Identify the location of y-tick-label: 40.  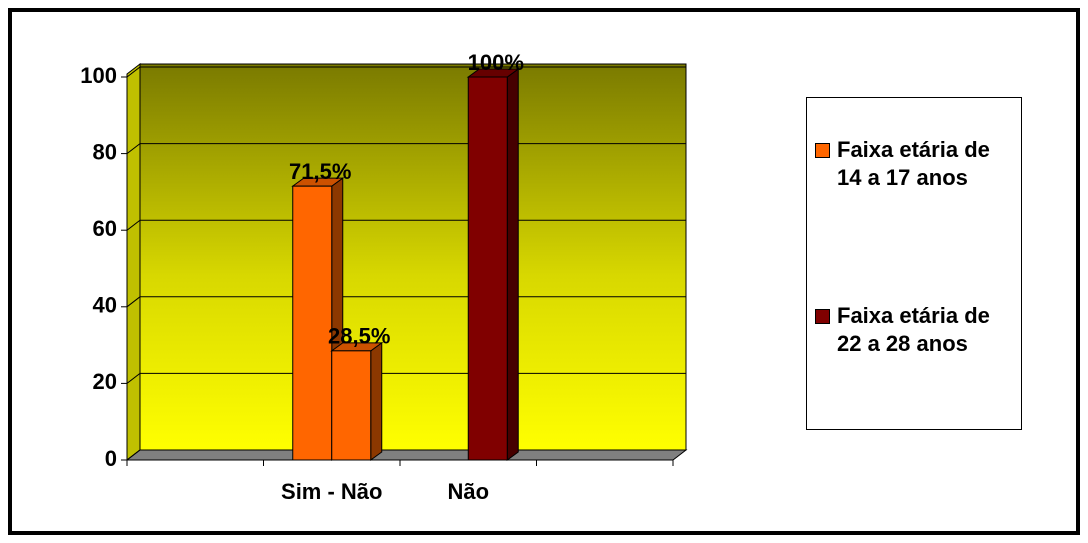
(105, 305).